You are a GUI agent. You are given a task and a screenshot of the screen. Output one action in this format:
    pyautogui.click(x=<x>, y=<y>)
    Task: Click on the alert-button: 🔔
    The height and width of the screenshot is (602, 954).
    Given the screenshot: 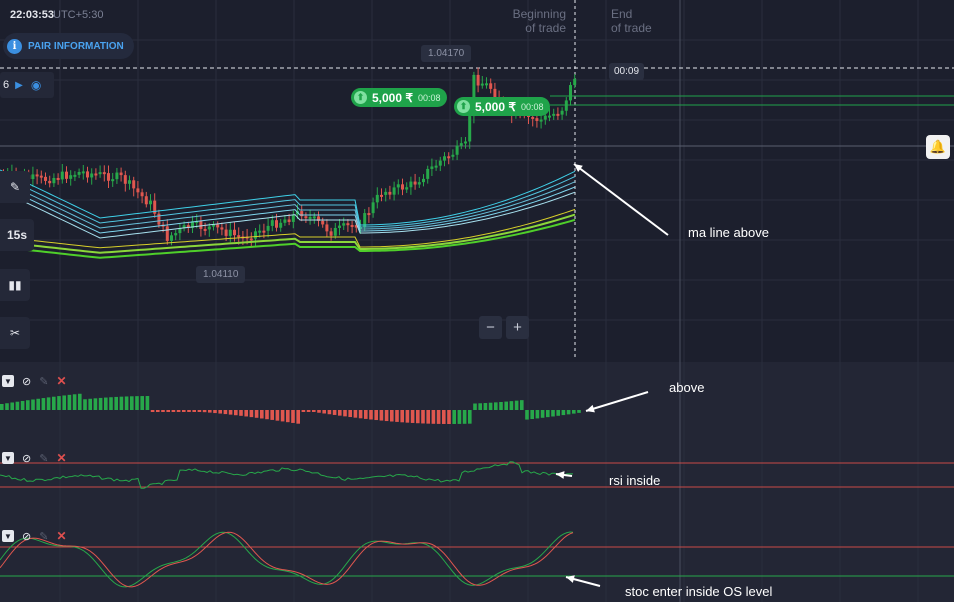 What is the action you would take?
    pyautogui.click(x=938, y=147)
    